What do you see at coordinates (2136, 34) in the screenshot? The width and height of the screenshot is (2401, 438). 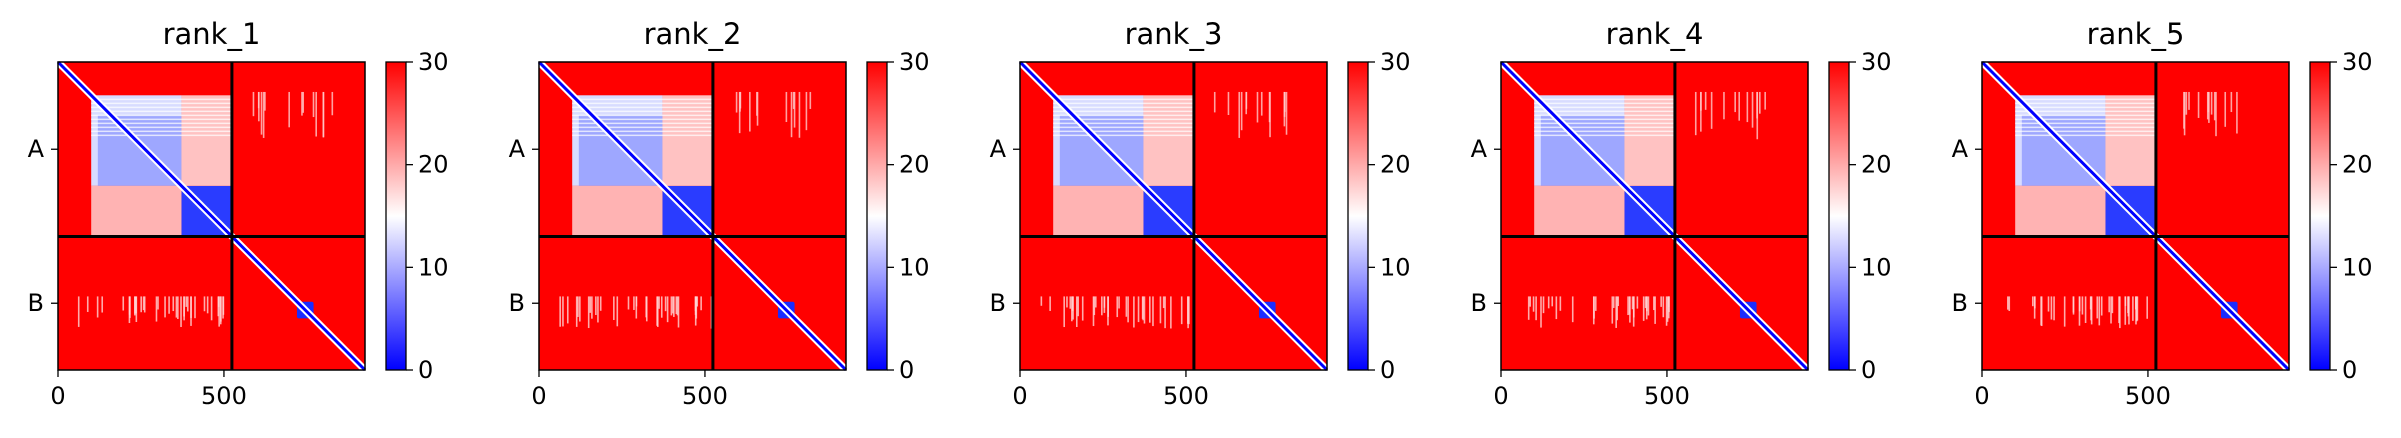 I see `panel-title: rank_5` at bounding box center [2136, 34].